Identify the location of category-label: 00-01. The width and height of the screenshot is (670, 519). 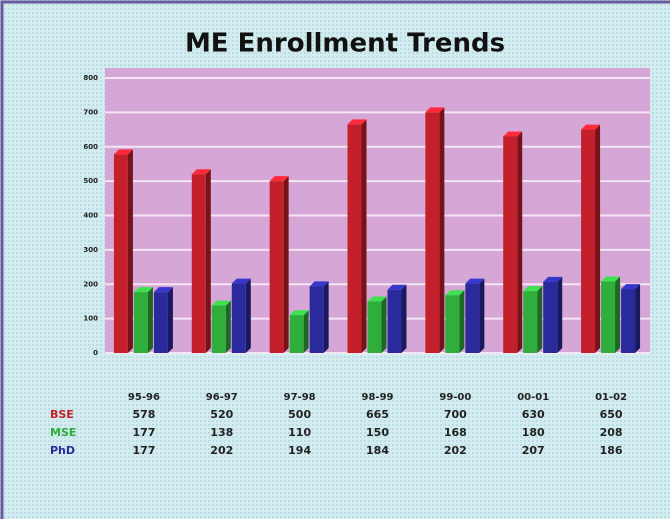
(533, 397).